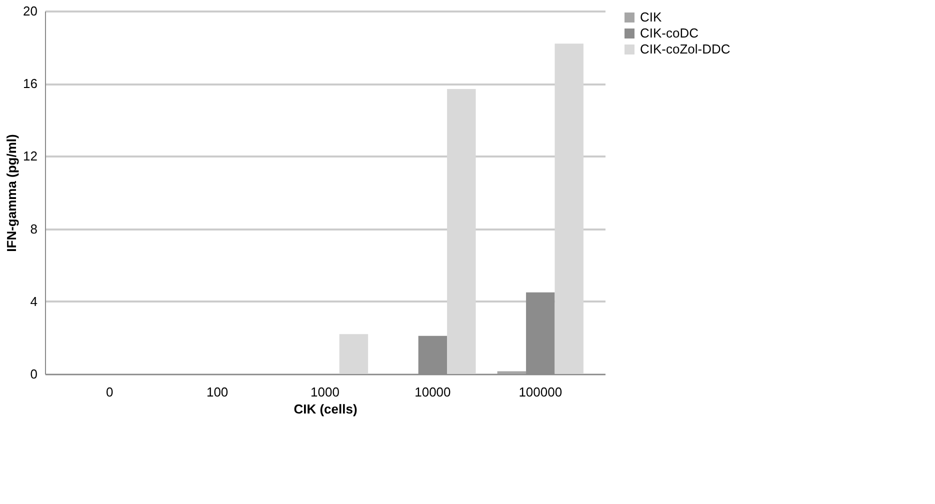  What do you see at coordinates (30, 11) in the screenshot?
I see `y-tick-label: 20` at bounding box center [30, 11].